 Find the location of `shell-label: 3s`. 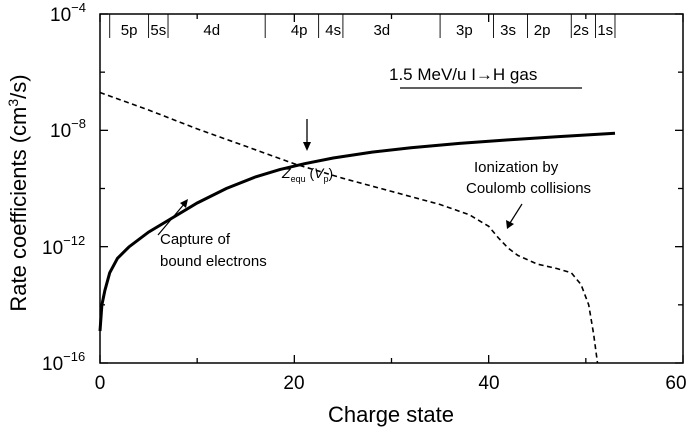

shell-label: 3s is located at coordinates (508, 30).